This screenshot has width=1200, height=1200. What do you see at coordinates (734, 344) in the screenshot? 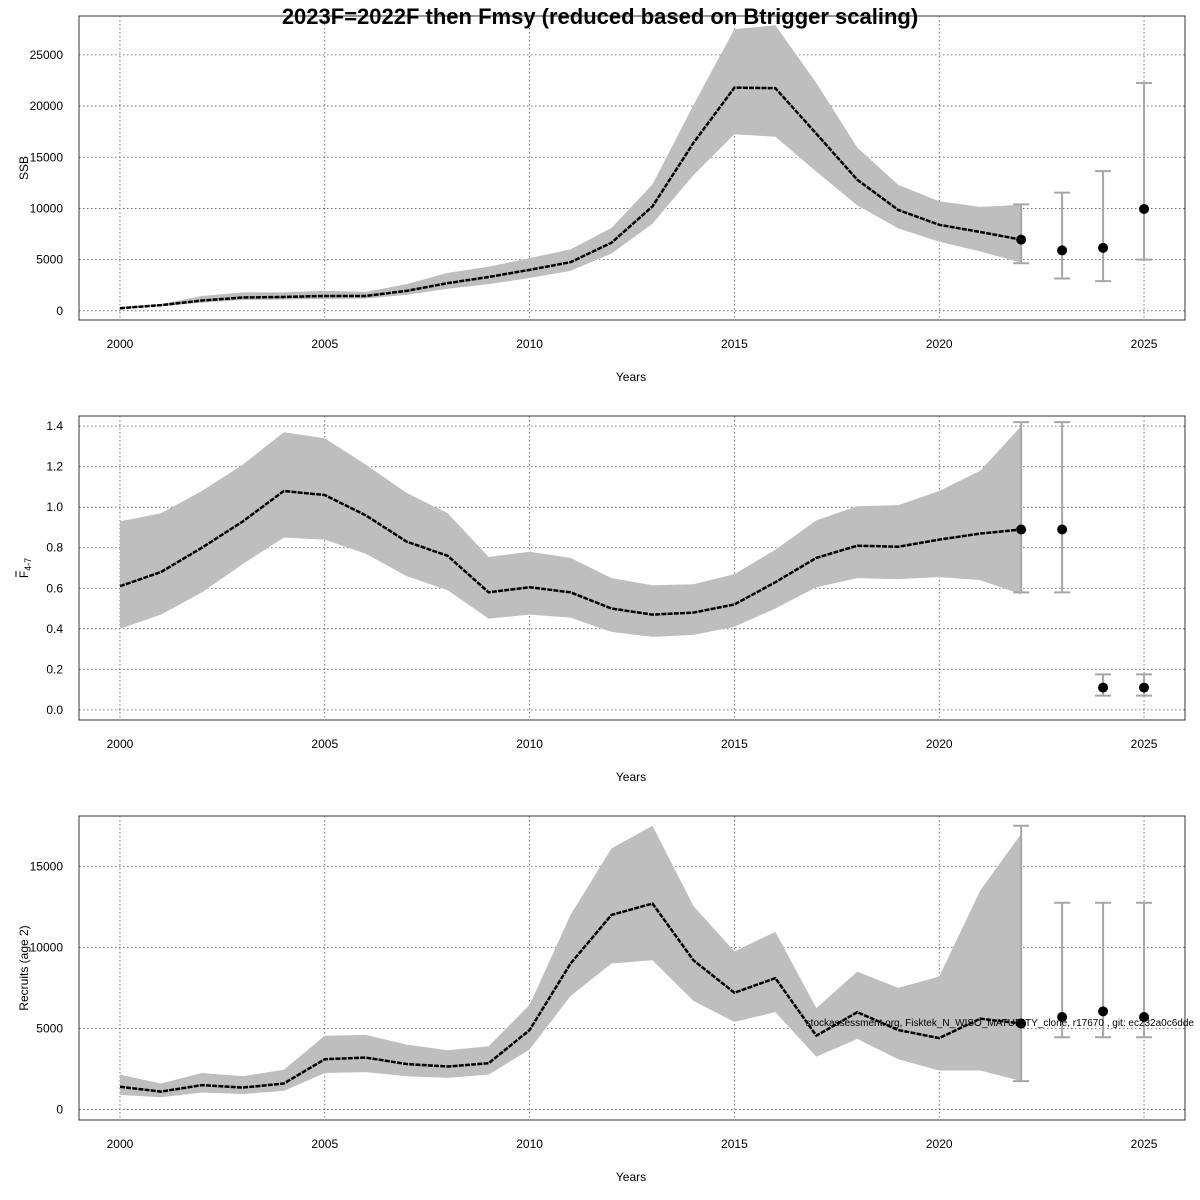
I see `ssb-panel-xtick-label: 2015` at bounding box center [734, 344].